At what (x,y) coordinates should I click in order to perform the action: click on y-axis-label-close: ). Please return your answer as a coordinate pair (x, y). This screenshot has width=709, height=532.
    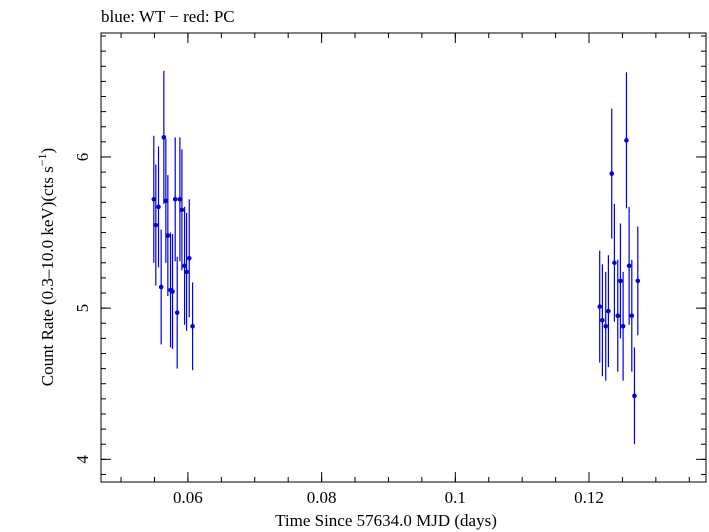
    Looking at the image, I should click on (47, 151).